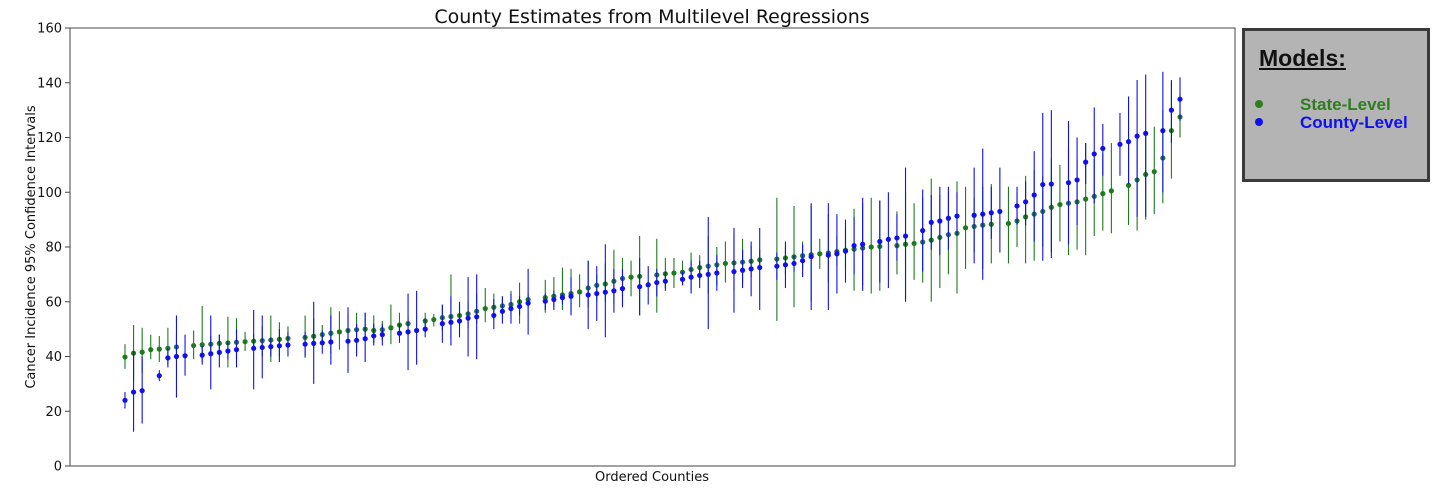 The image size is (1435, 495). What do you see at coordinates (1302, 58) in the screenshot?
I see `legend-title: Models:` at bounding box center [1302, 58].